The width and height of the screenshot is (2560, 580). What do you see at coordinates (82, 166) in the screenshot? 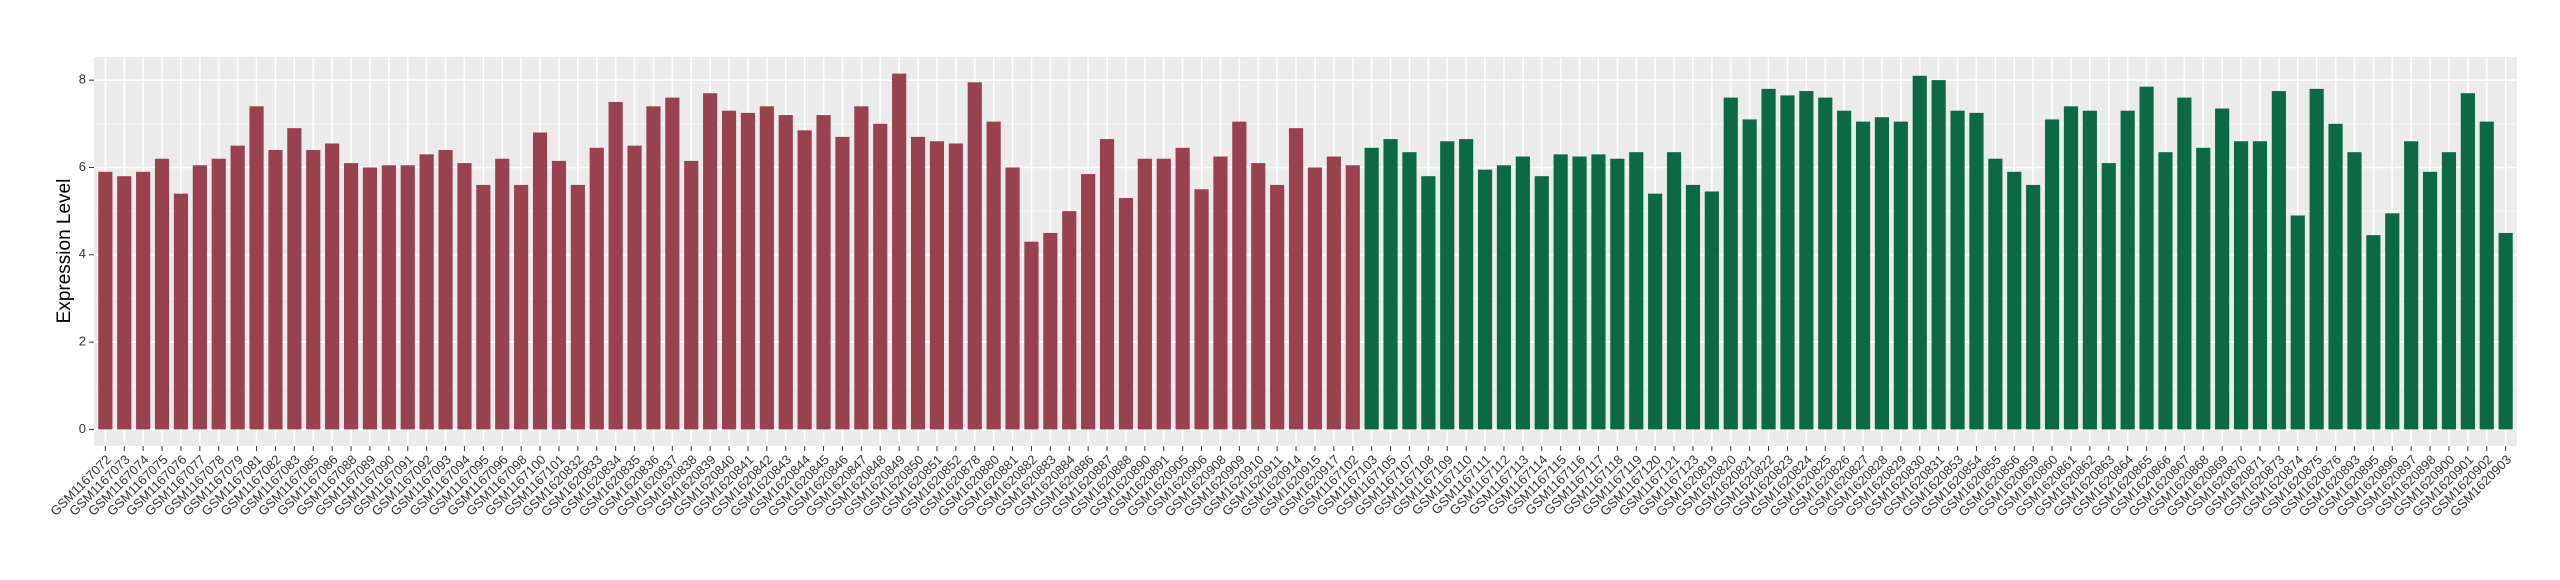
I see `y-tick-label: 6` at bounding box center [82, 166].